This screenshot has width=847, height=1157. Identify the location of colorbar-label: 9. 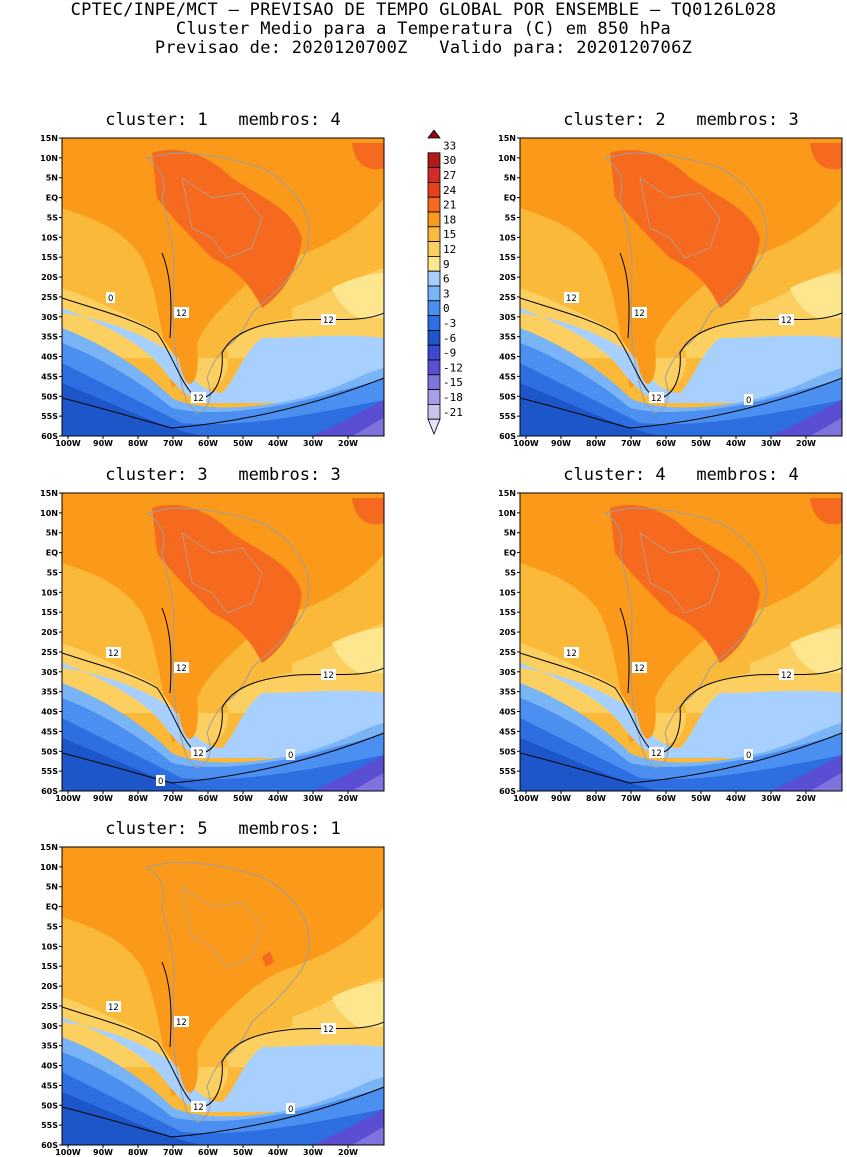
(446, 264).